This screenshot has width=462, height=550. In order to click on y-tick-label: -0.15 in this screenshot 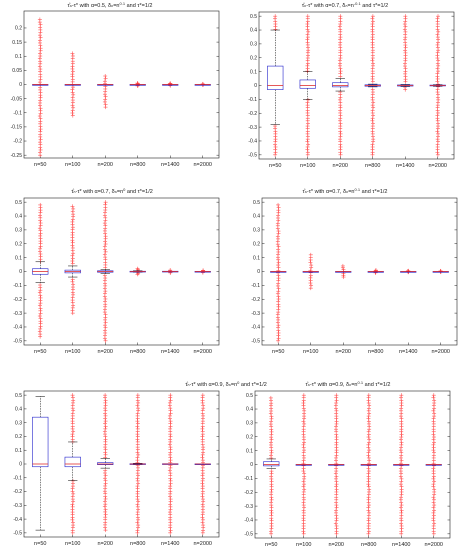, I will do `click(17, 128)`.